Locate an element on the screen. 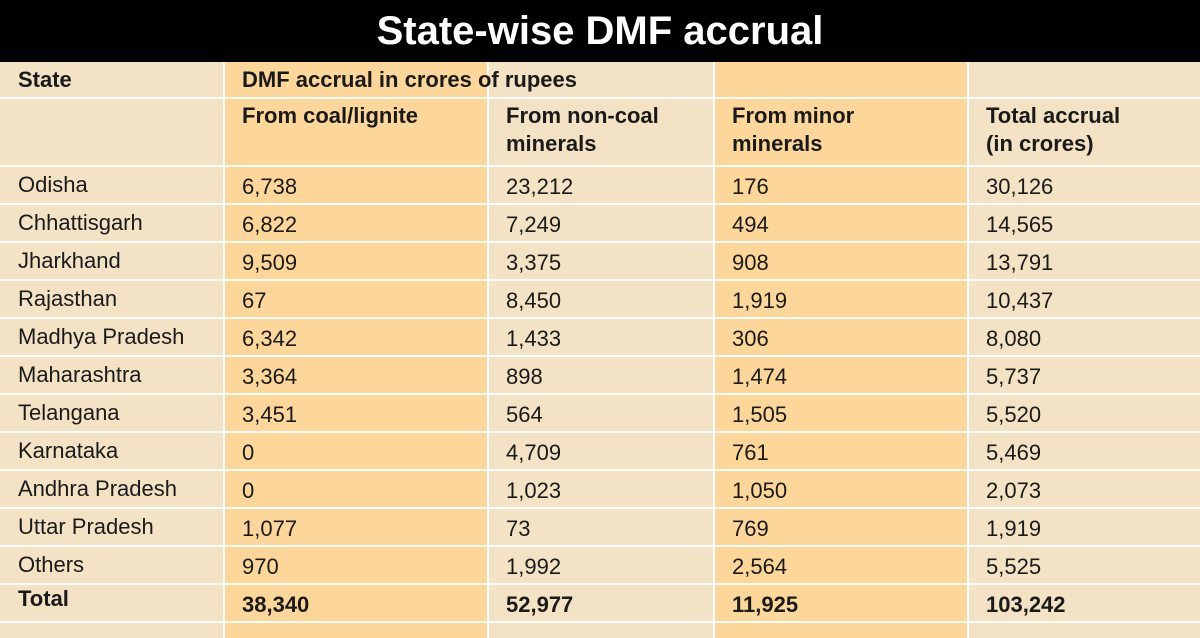 This screenshot has width=1200, height=638. table-cell: 564 is located at coordinates (524, 414).